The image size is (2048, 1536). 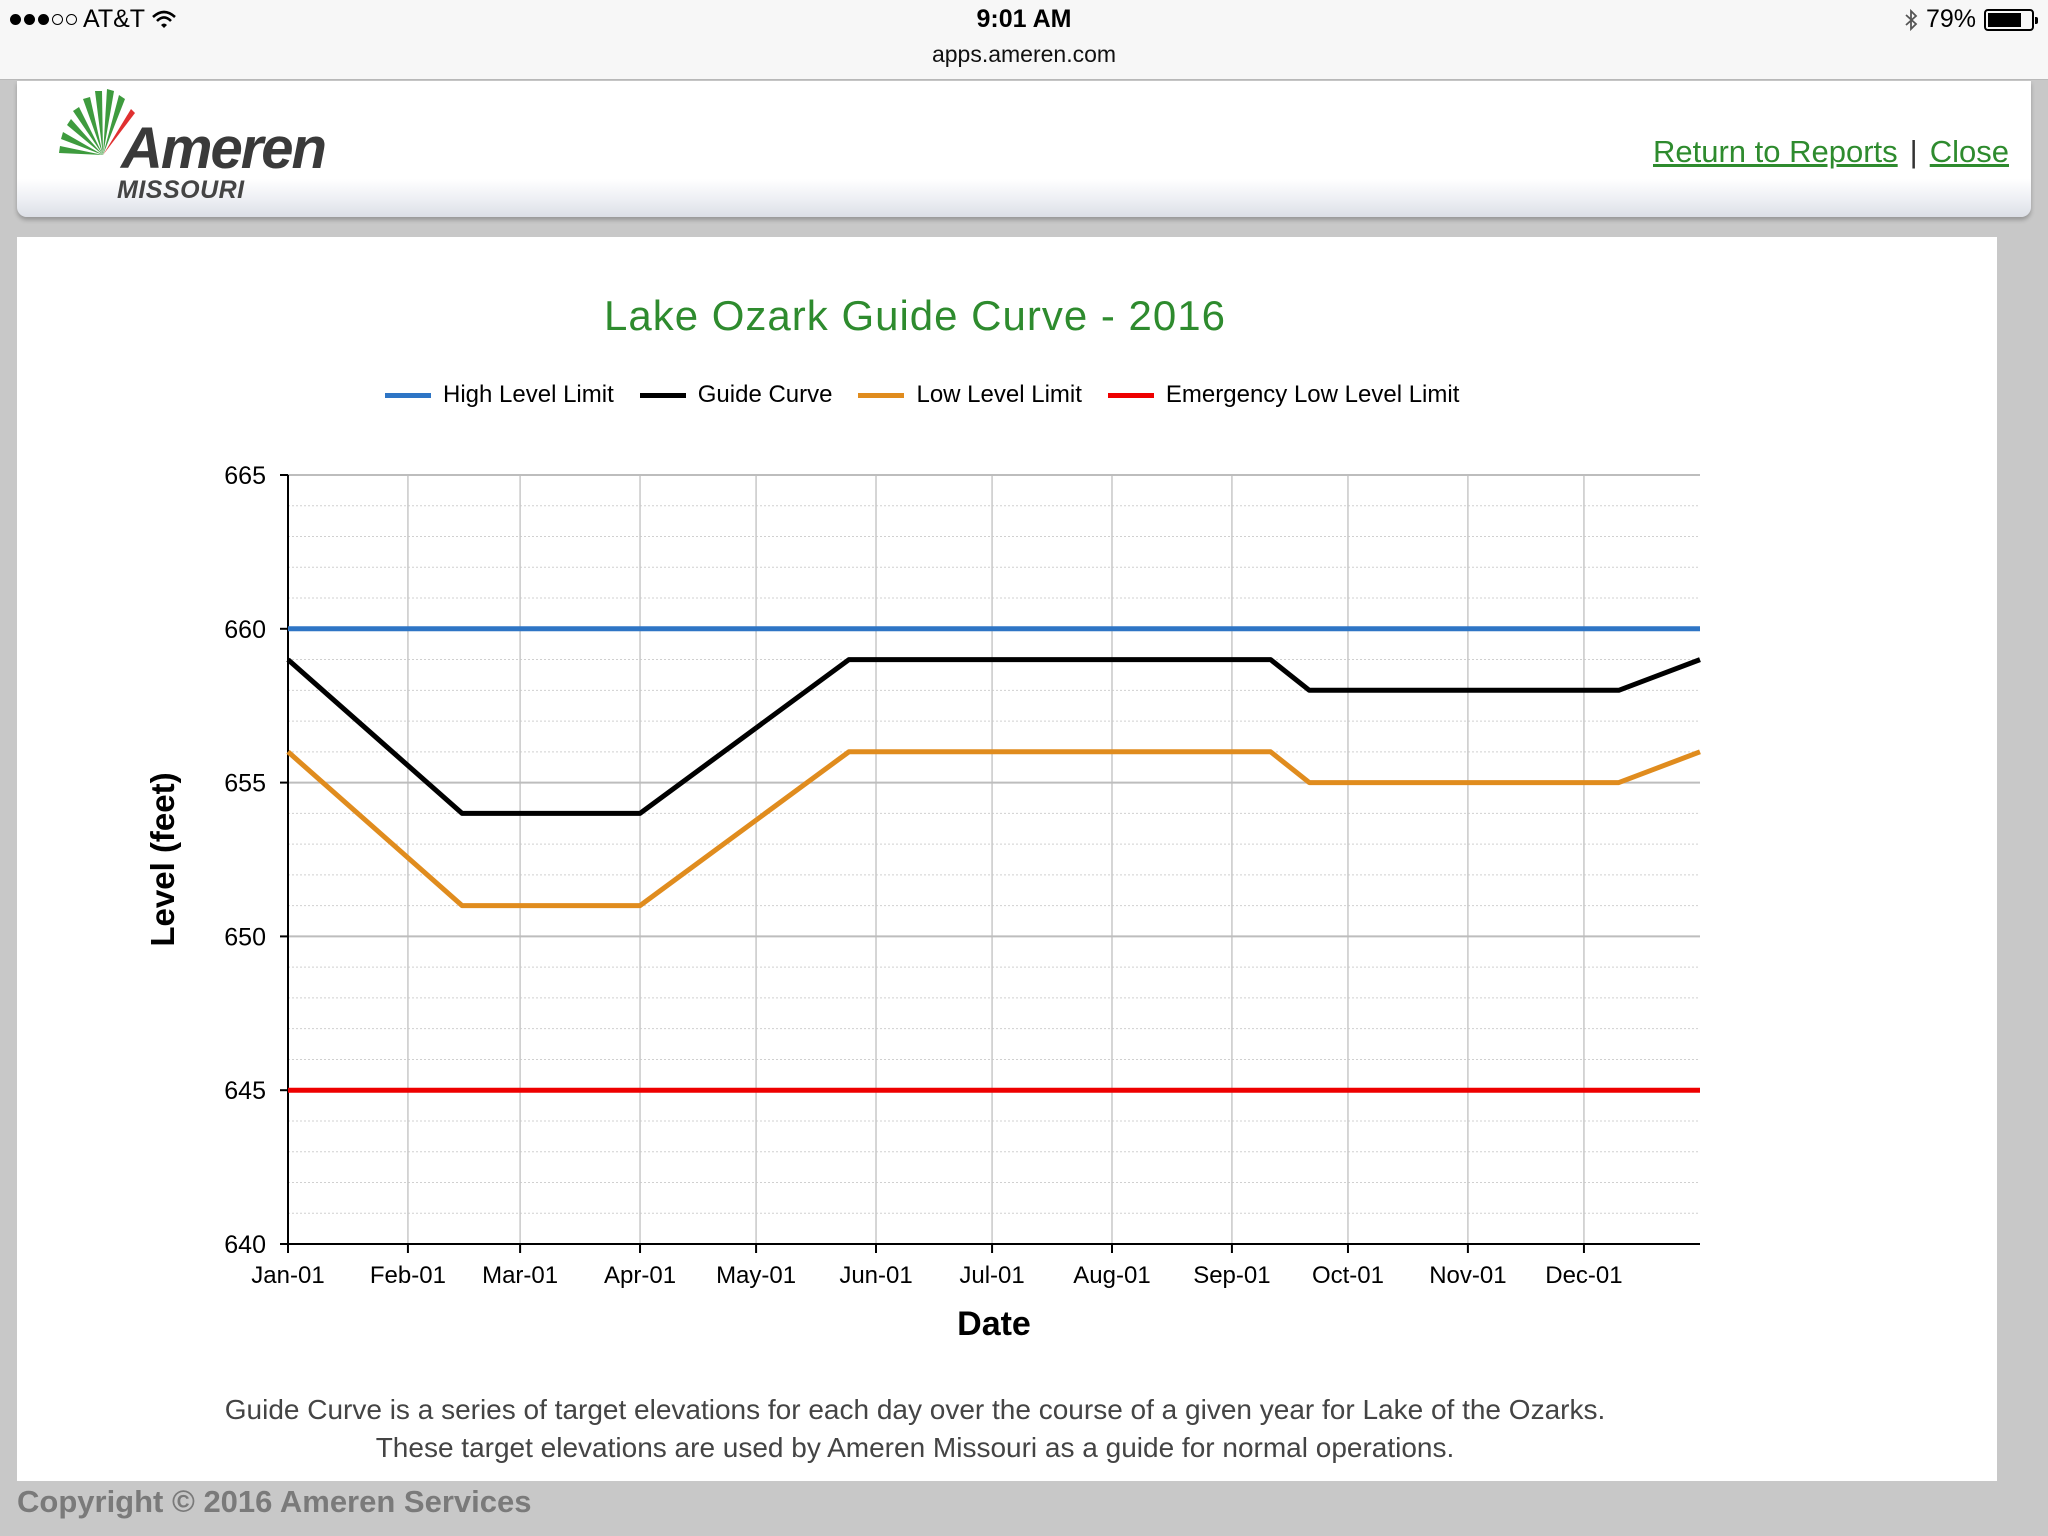 What do you see at coordinates (408, 1275) in the screenshot?
I see `x-tick-label: Feb-01` at bounding box center [408, 1275].